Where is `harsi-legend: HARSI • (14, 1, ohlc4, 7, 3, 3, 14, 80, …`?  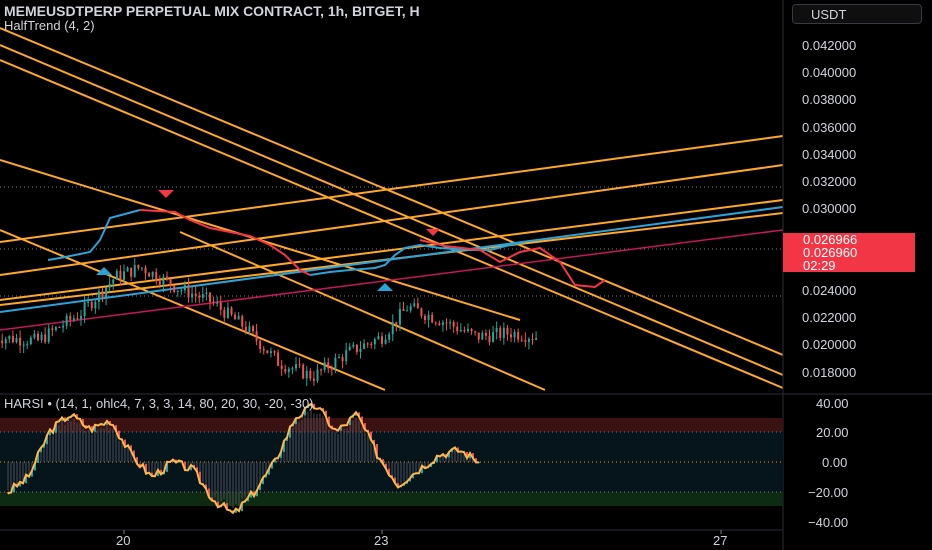
harsi-legend: HARSI • (14, 1, ohlc4, 7, 3, 3, 14, 80, … is located at coordinates (159, 403).